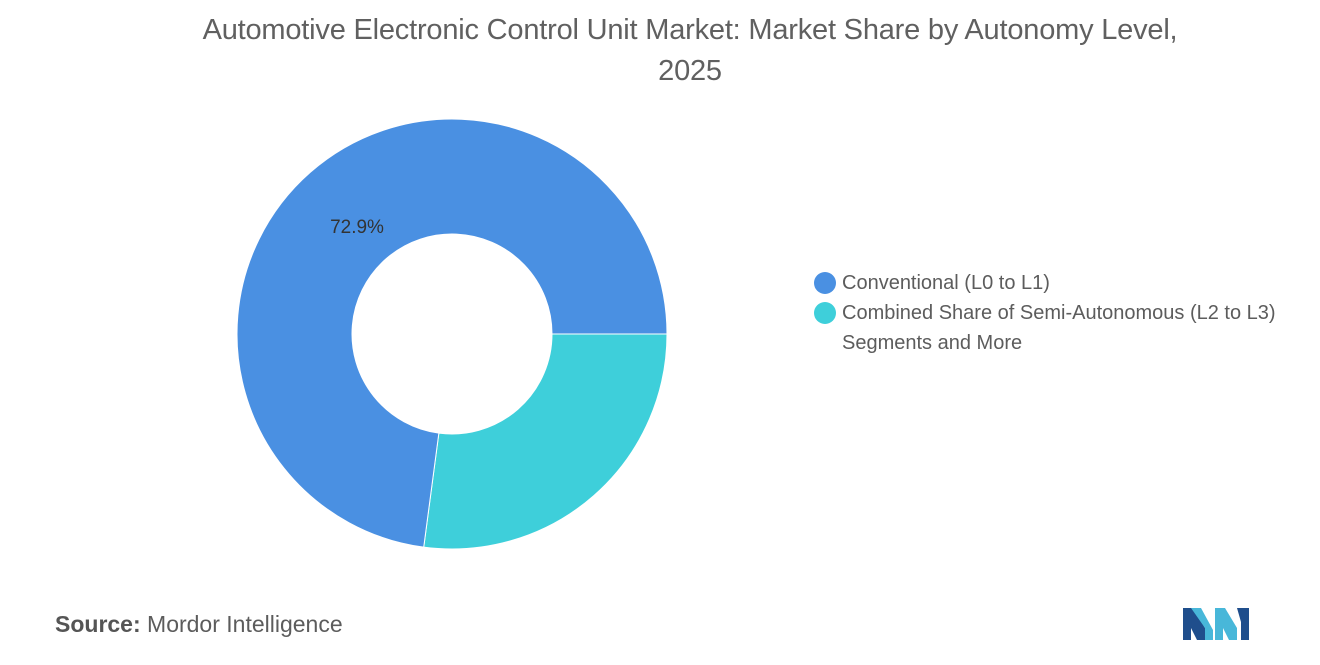 This screenshot has height=665, width=1320. I want to click on source-note: Source: Mordor Intelligence, so click(199, 624).